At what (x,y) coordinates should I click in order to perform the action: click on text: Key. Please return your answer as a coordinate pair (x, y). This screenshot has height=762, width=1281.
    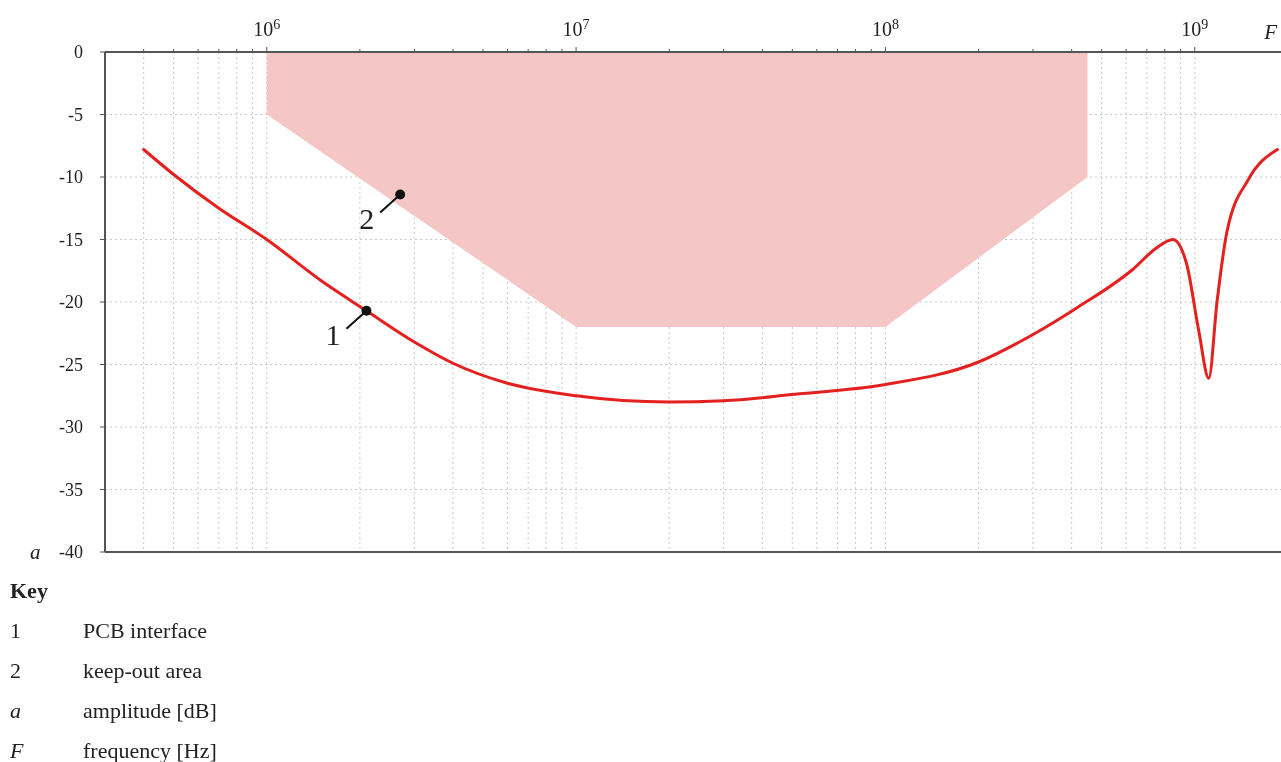
    Looking at the image, I should click on (29, 590).